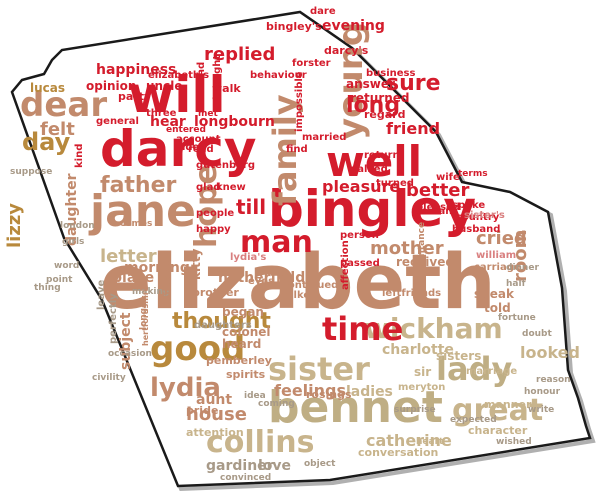 Image resolution: width=600 pixels, height=495 pixels. I want to click on word-manner: manner, so click(508, 404).